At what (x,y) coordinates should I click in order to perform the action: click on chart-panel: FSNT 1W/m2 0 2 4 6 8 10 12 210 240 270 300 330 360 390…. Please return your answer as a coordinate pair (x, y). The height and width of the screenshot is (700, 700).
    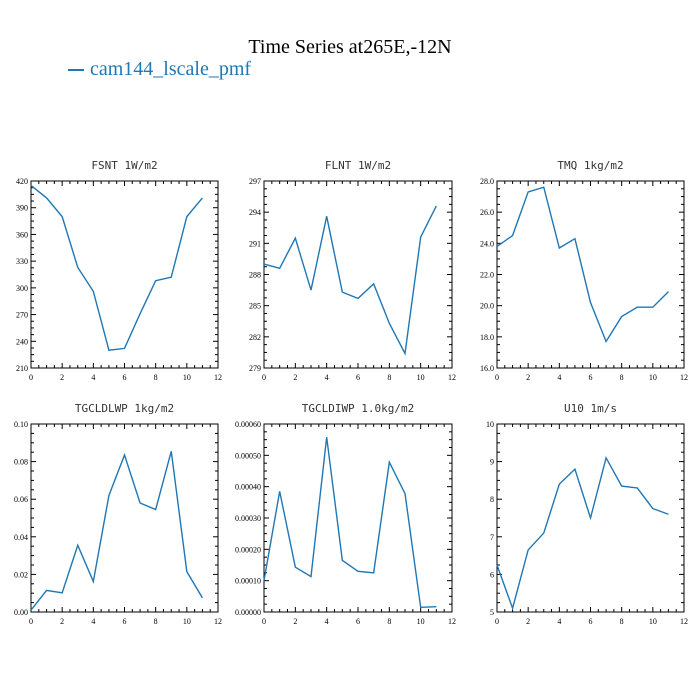
    Looking at the image, I should click on (119, 270).